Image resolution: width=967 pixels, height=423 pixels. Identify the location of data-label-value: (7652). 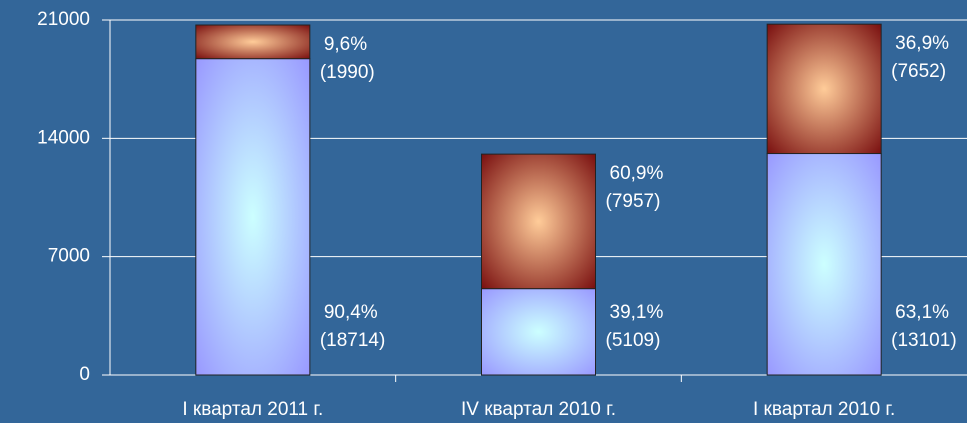
(918, 71).